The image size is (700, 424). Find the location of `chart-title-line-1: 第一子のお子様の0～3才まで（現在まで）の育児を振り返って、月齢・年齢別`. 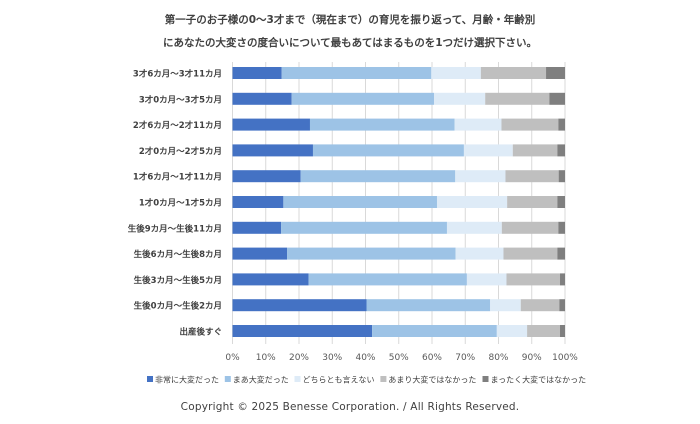

chart-title-line-1: 第一子のお子様の0～3才まで（現在まで）の育児を振り返って、月齢・年齢別 is located at coordinates (350, 20).